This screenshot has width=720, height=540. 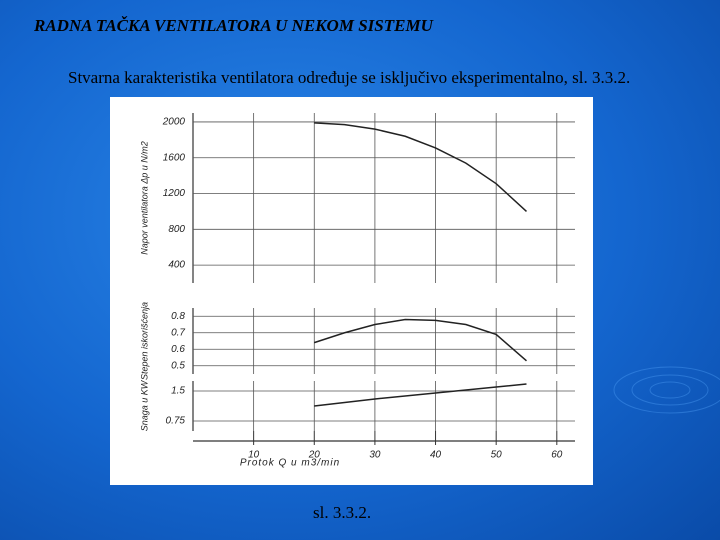 I want to click on x-tick-label: 40, so click(x=436, y=455).